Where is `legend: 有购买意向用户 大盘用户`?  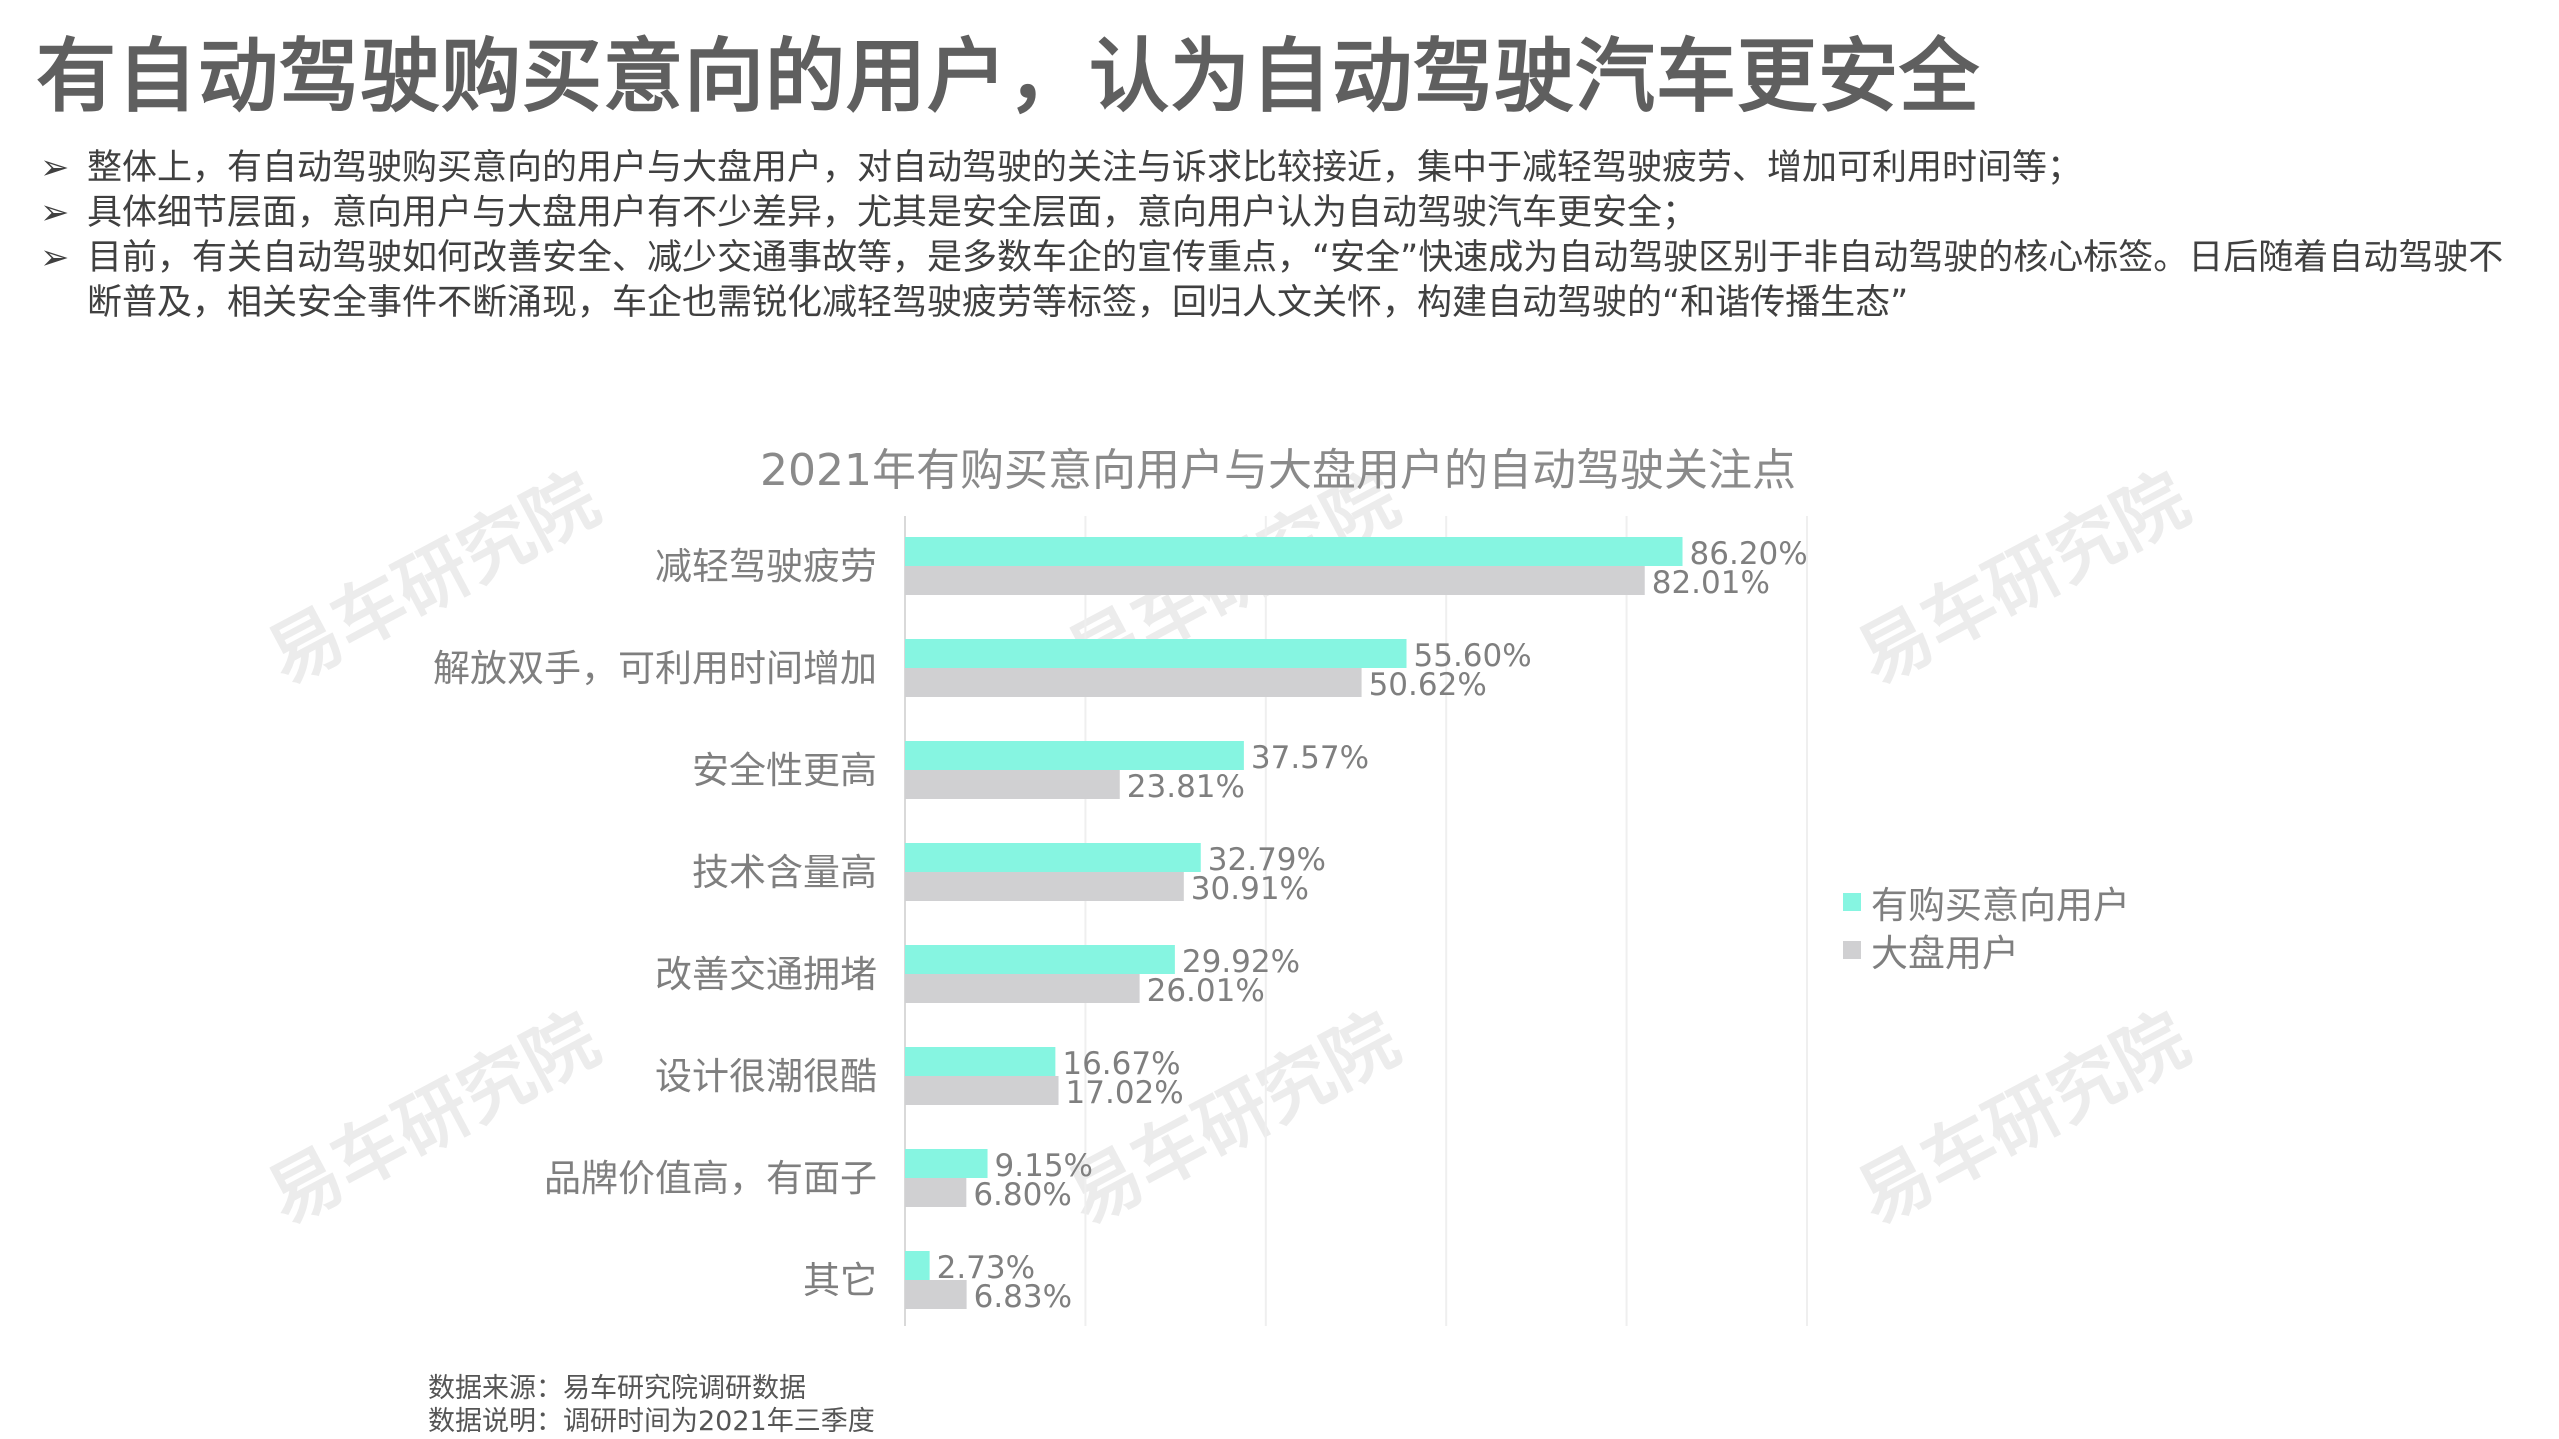
legend: 有购买意向用户 大盘用户 is located at coordinates (1986, 926).